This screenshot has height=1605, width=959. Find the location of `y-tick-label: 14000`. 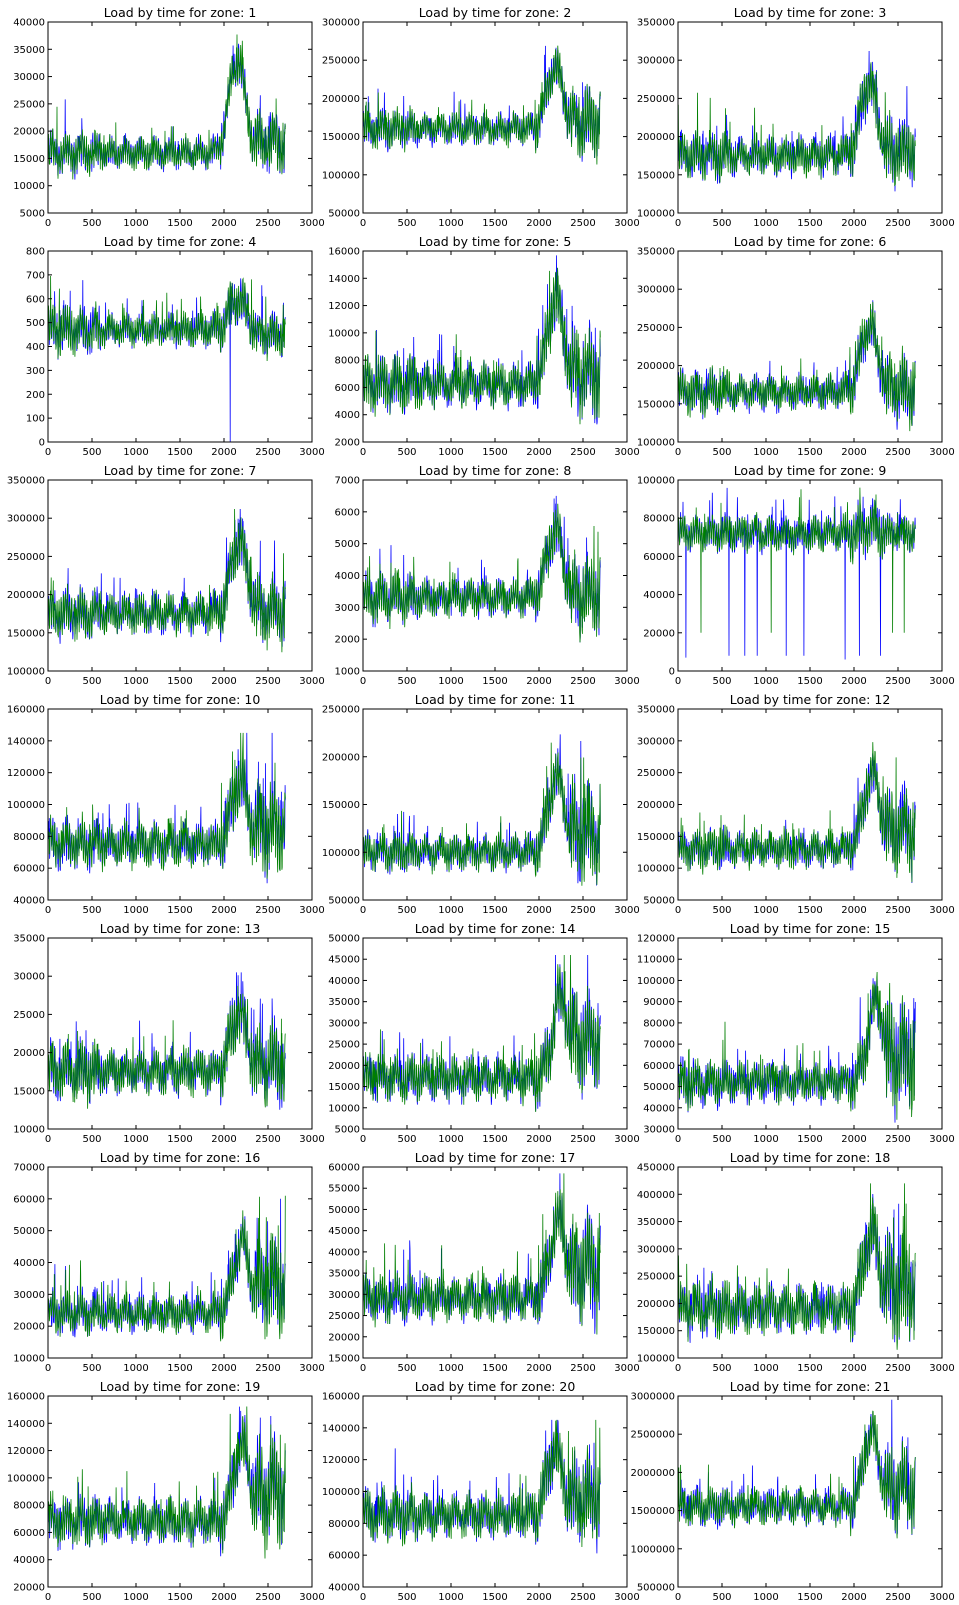

y-tick-label: 14000 is located at coordinates (344, 279).